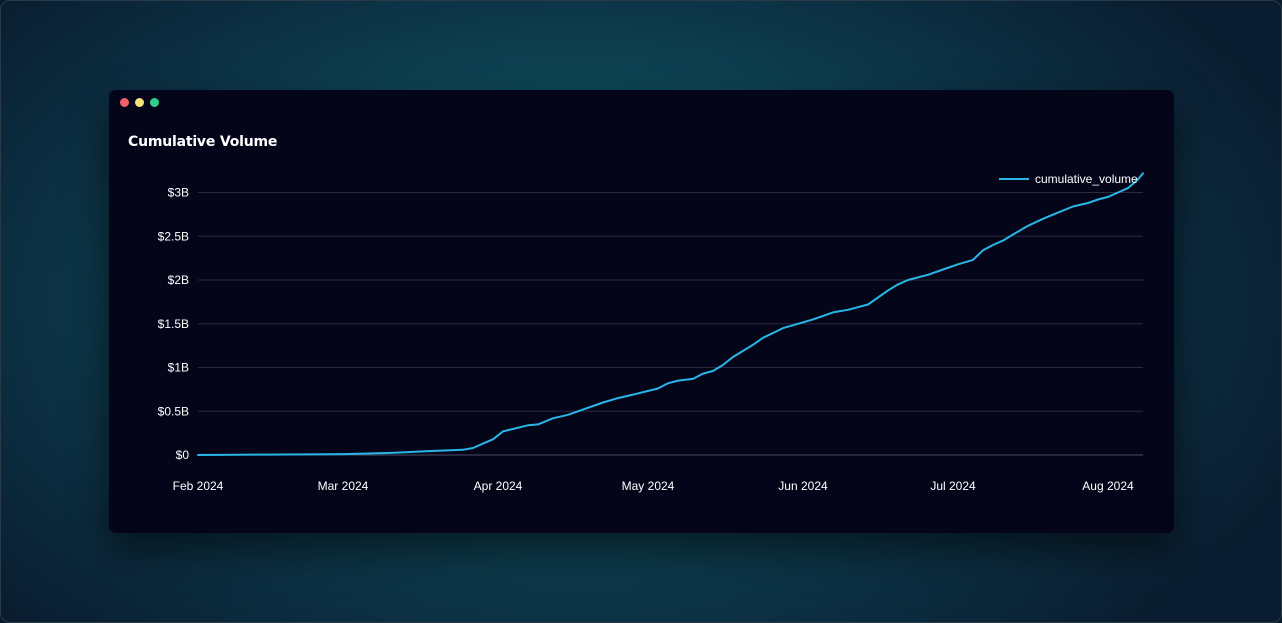 This screenshot has width=1282, height=623. I want to click on y-tick-label: $2.5B, so click(173, 236).